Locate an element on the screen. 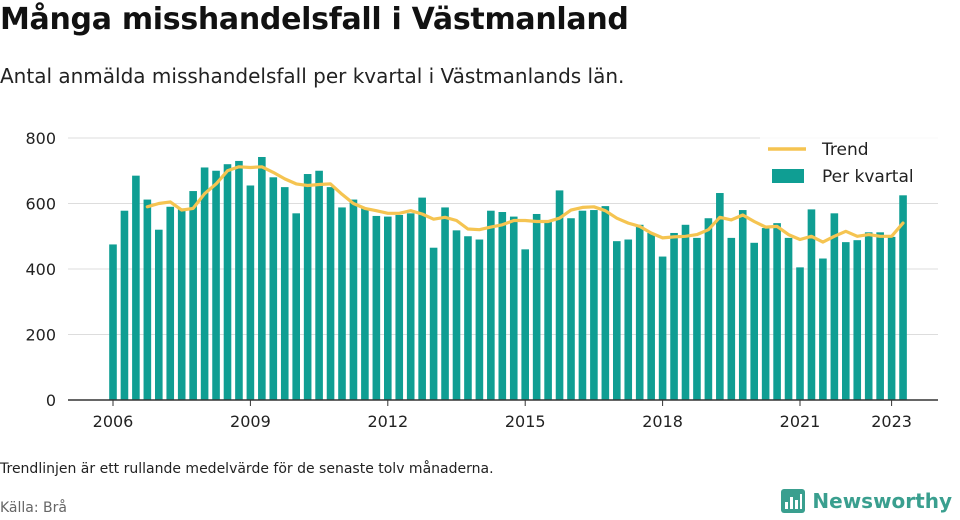  trend-line is located at coordinates (525, 204).